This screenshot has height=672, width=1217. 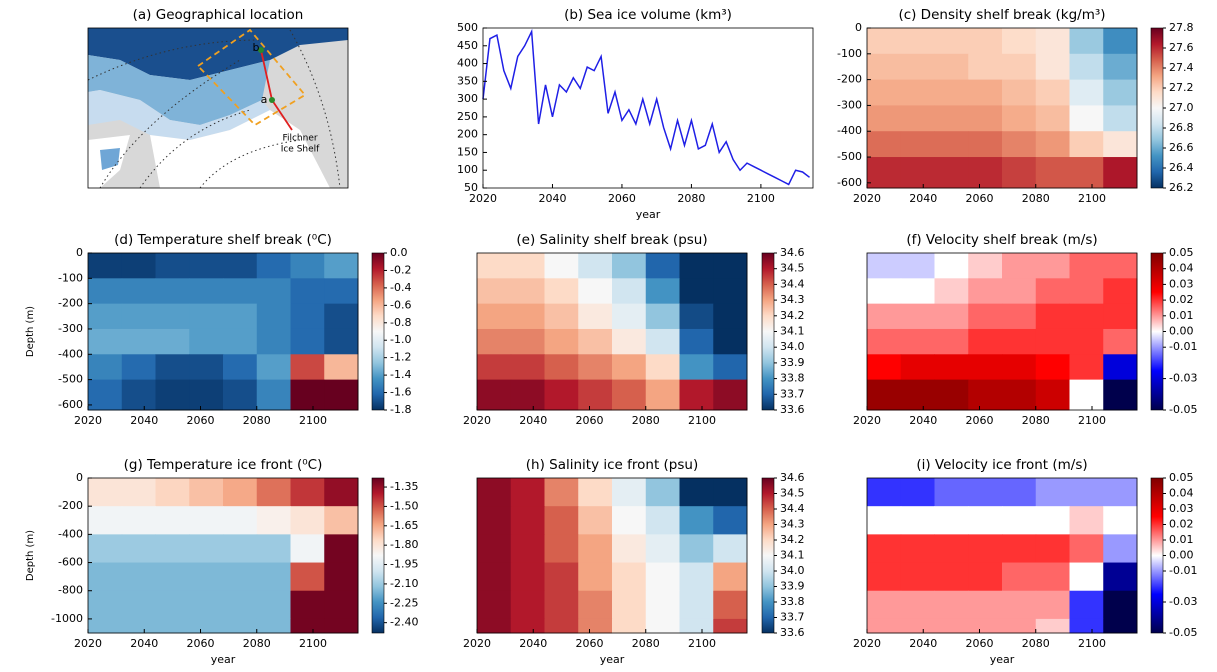 I want to click on colorbar-tick-label: 34.4, so click(x=792, y=283).